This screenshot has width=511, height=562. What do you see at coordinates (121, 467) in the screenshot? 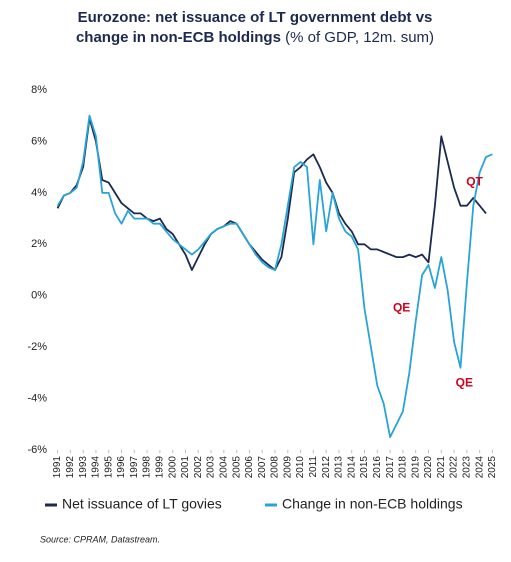
I see `x-tick-label: 1996` at bounding box center [121, 467].